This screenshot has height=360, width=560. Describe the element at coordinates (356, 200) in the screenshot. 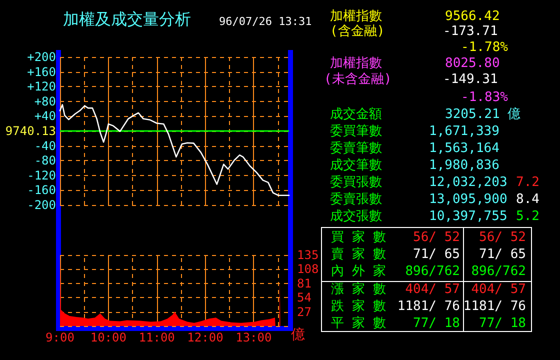

I see `text: 委賣張數` at that location.